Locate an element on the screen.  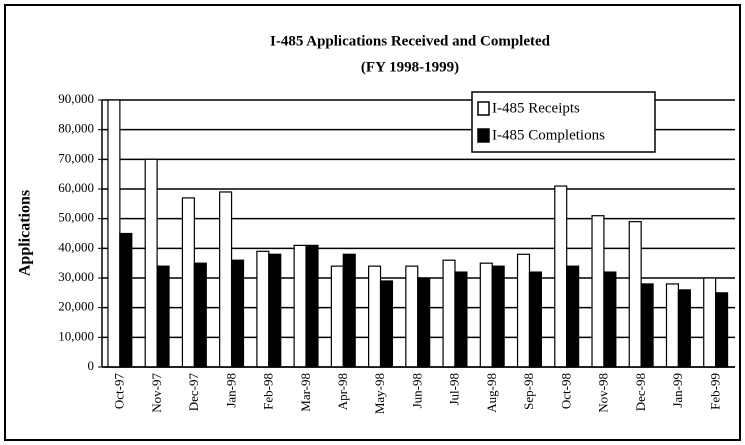
x-tick-label: Nov-97 is located at coordinates (156, 393).